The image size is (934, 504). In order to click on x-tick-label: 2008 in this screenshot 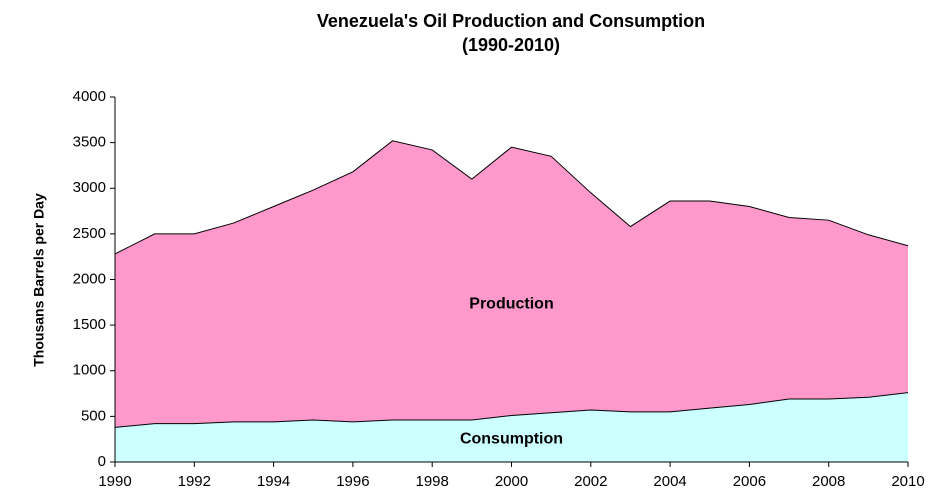, I will do `click(828, 481)`.